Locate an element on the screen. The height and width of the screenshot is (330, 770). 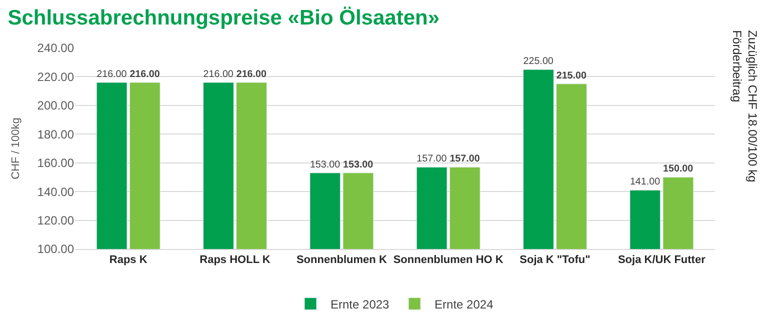
x-tick-label: Sonnenblumen K is located at coordinates (341, 260).